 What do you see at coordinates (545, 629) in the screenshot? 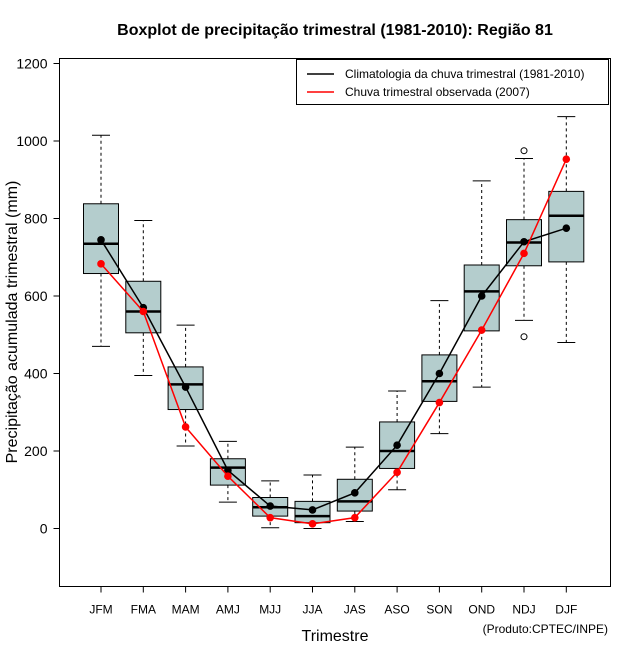
I see `credit-text: (Produto:CPTEC/INPE)` at bounding box center [545, 629].